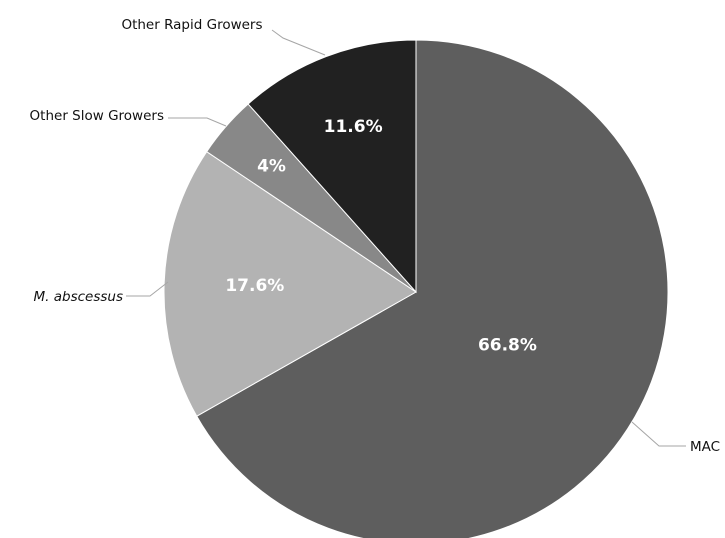 The image size is (725, 538). What do you see at coordinates (705, 447) in the screenshot?
I see `category-label-mac: MAC` at bounding box center [705, 447].